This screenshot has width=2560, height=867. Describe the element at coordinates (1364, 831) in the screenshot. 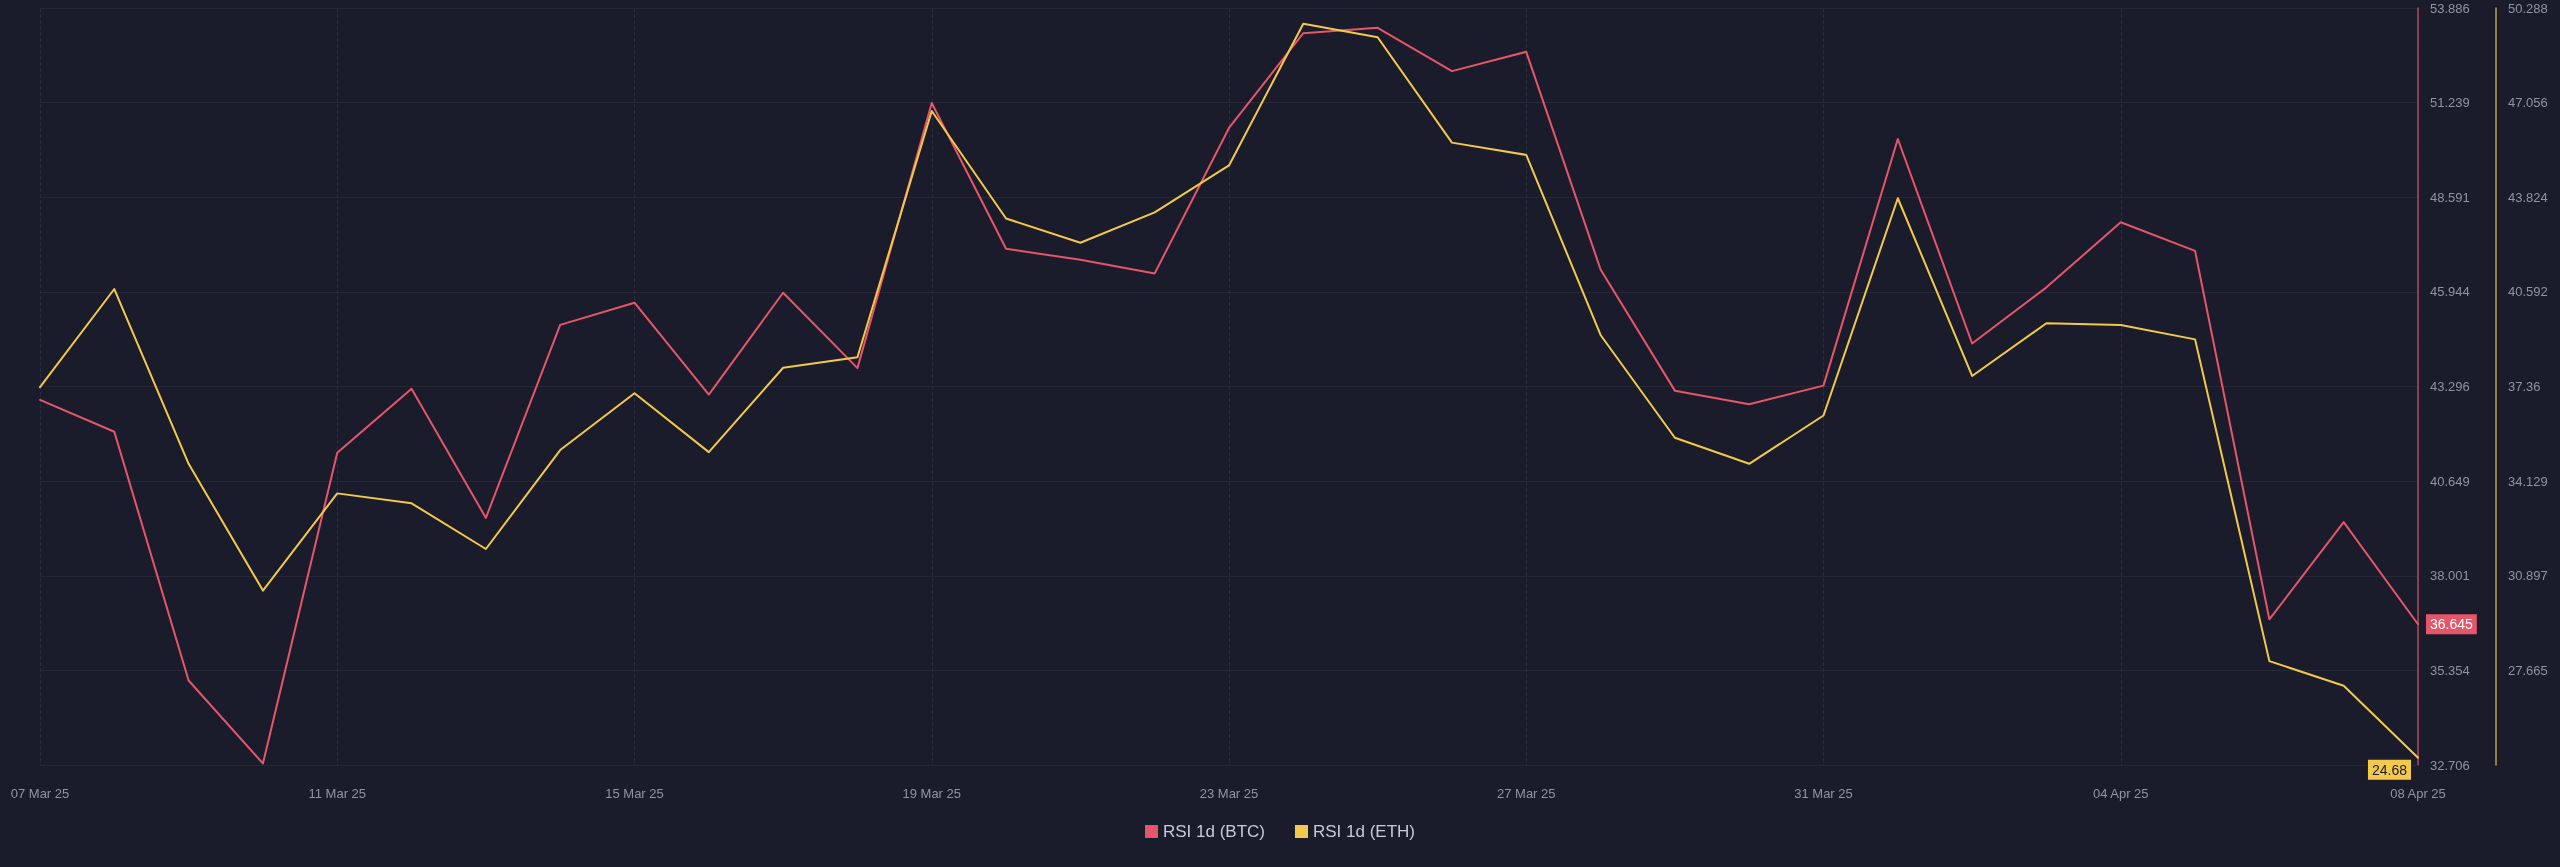

I see `legend-label: RSI 1d (ETH)` at that location.